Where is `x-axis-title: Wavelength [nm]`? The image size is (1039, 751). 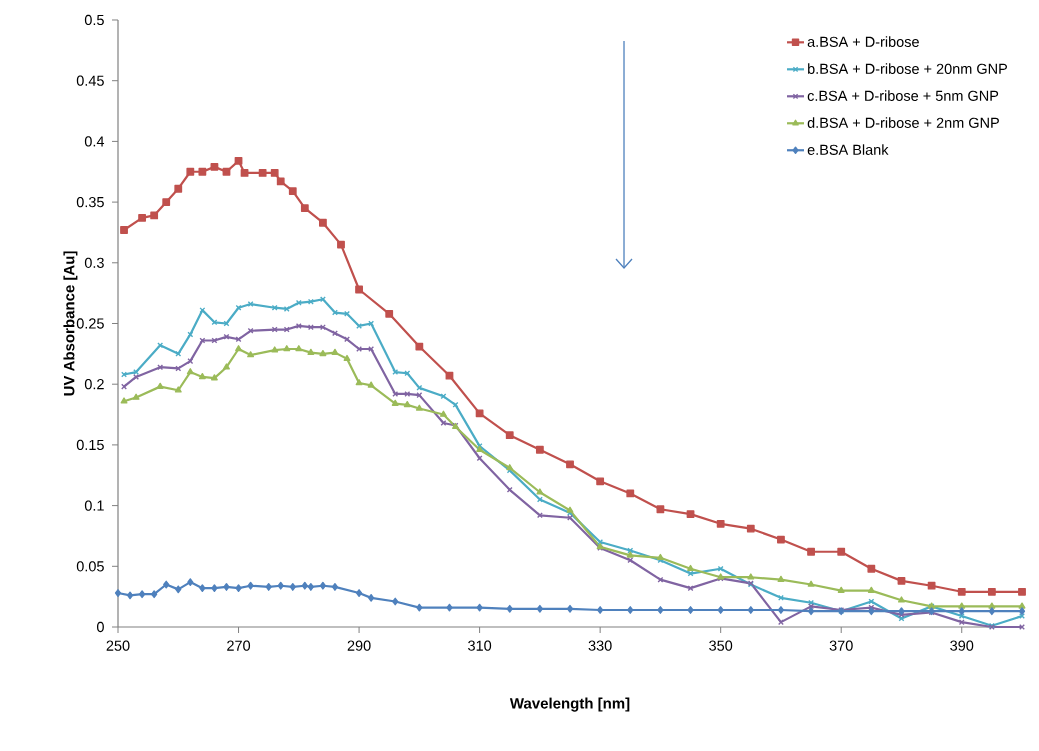
x-axis-title: Wavelength [nm] is located at coordinates (569, 704).